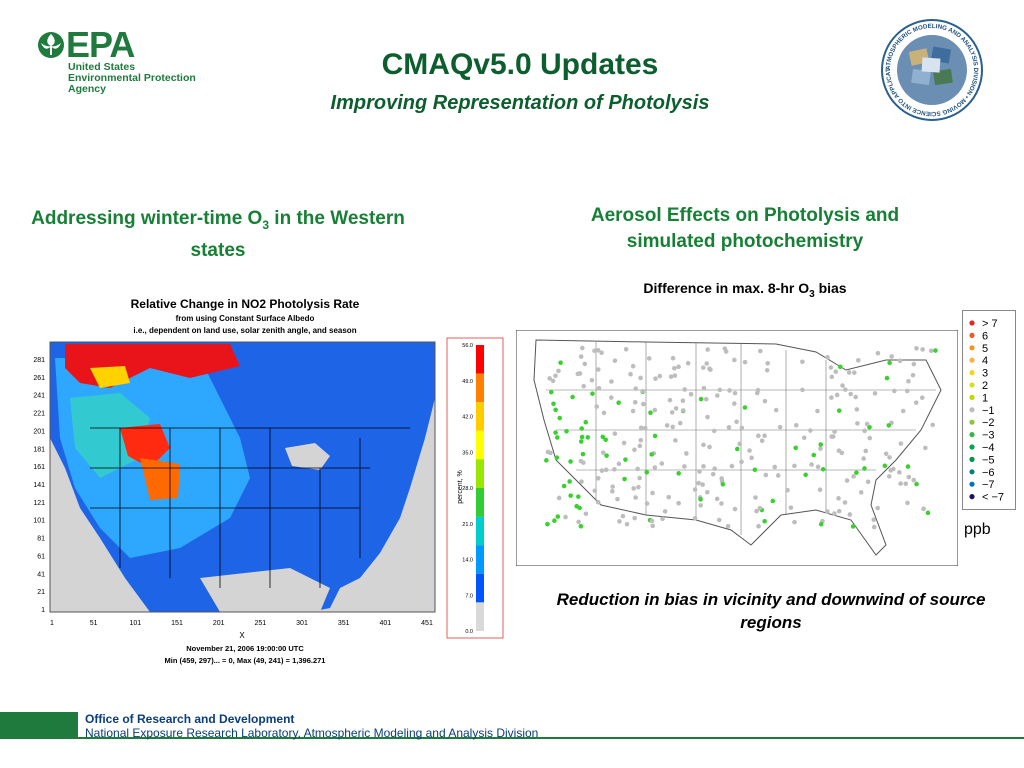 This screenshot has width=1024, height=768. What do you see at coordinates (297, 234) in the screenshot?
I see `left-heading-post: in the Western states` at bounding box center [297, 234].